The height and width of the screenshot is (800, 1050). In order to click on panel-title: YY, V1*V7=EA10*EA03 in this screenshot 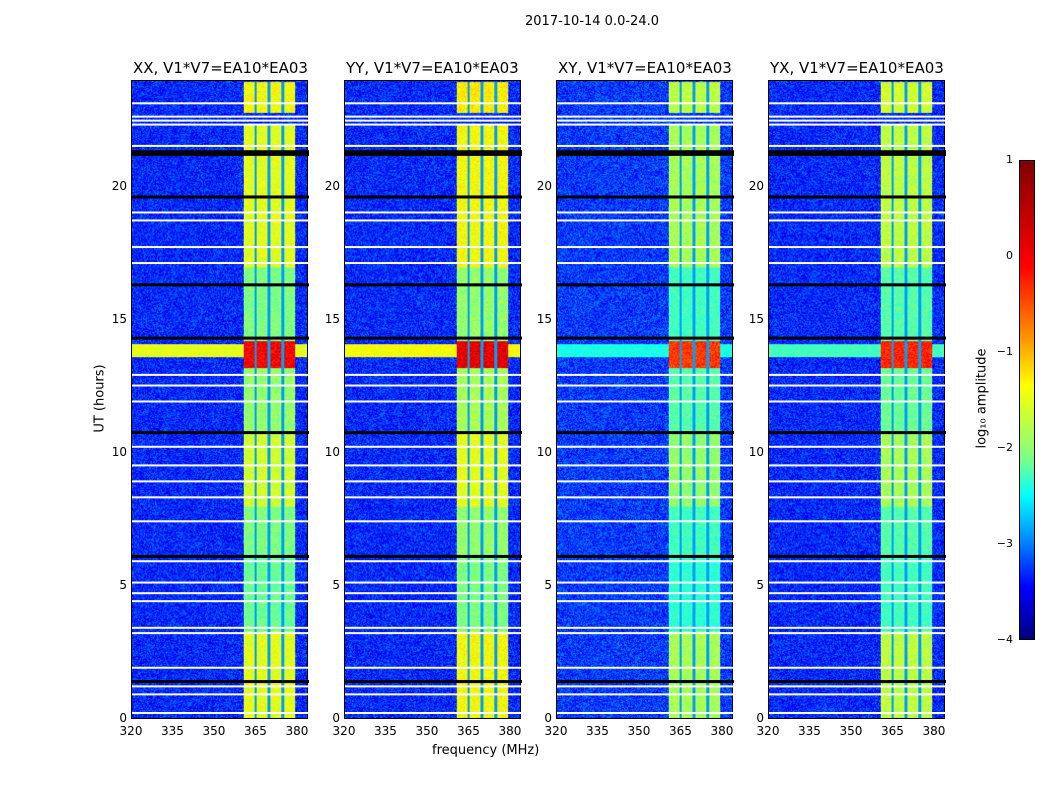, I will do `click(432, 68)`.